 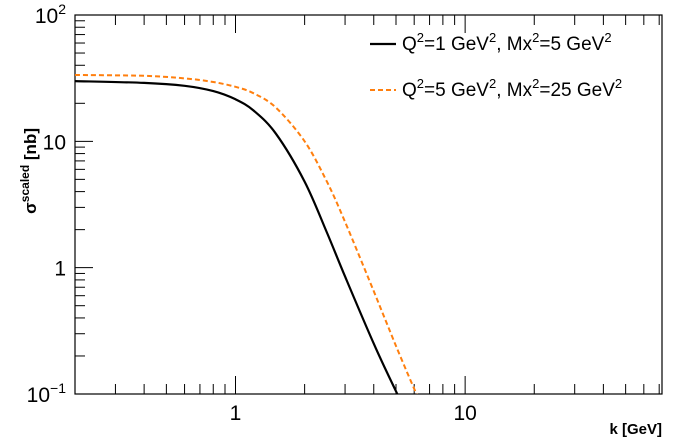 I want to click on y-tick-label: 10², so click(x=50, y=14).